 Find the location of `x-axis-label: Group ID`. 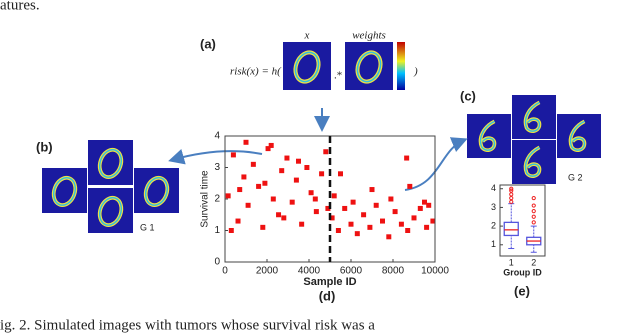

x-axis-label: Group ID is located at coordinates (522, 272).